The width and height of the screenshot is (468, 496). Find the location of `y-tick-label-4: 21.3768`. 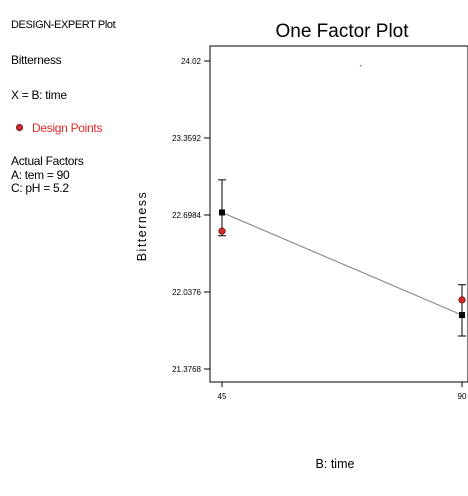

y-tick-label-4: 21.3768 is located at coordinates (186, 369).